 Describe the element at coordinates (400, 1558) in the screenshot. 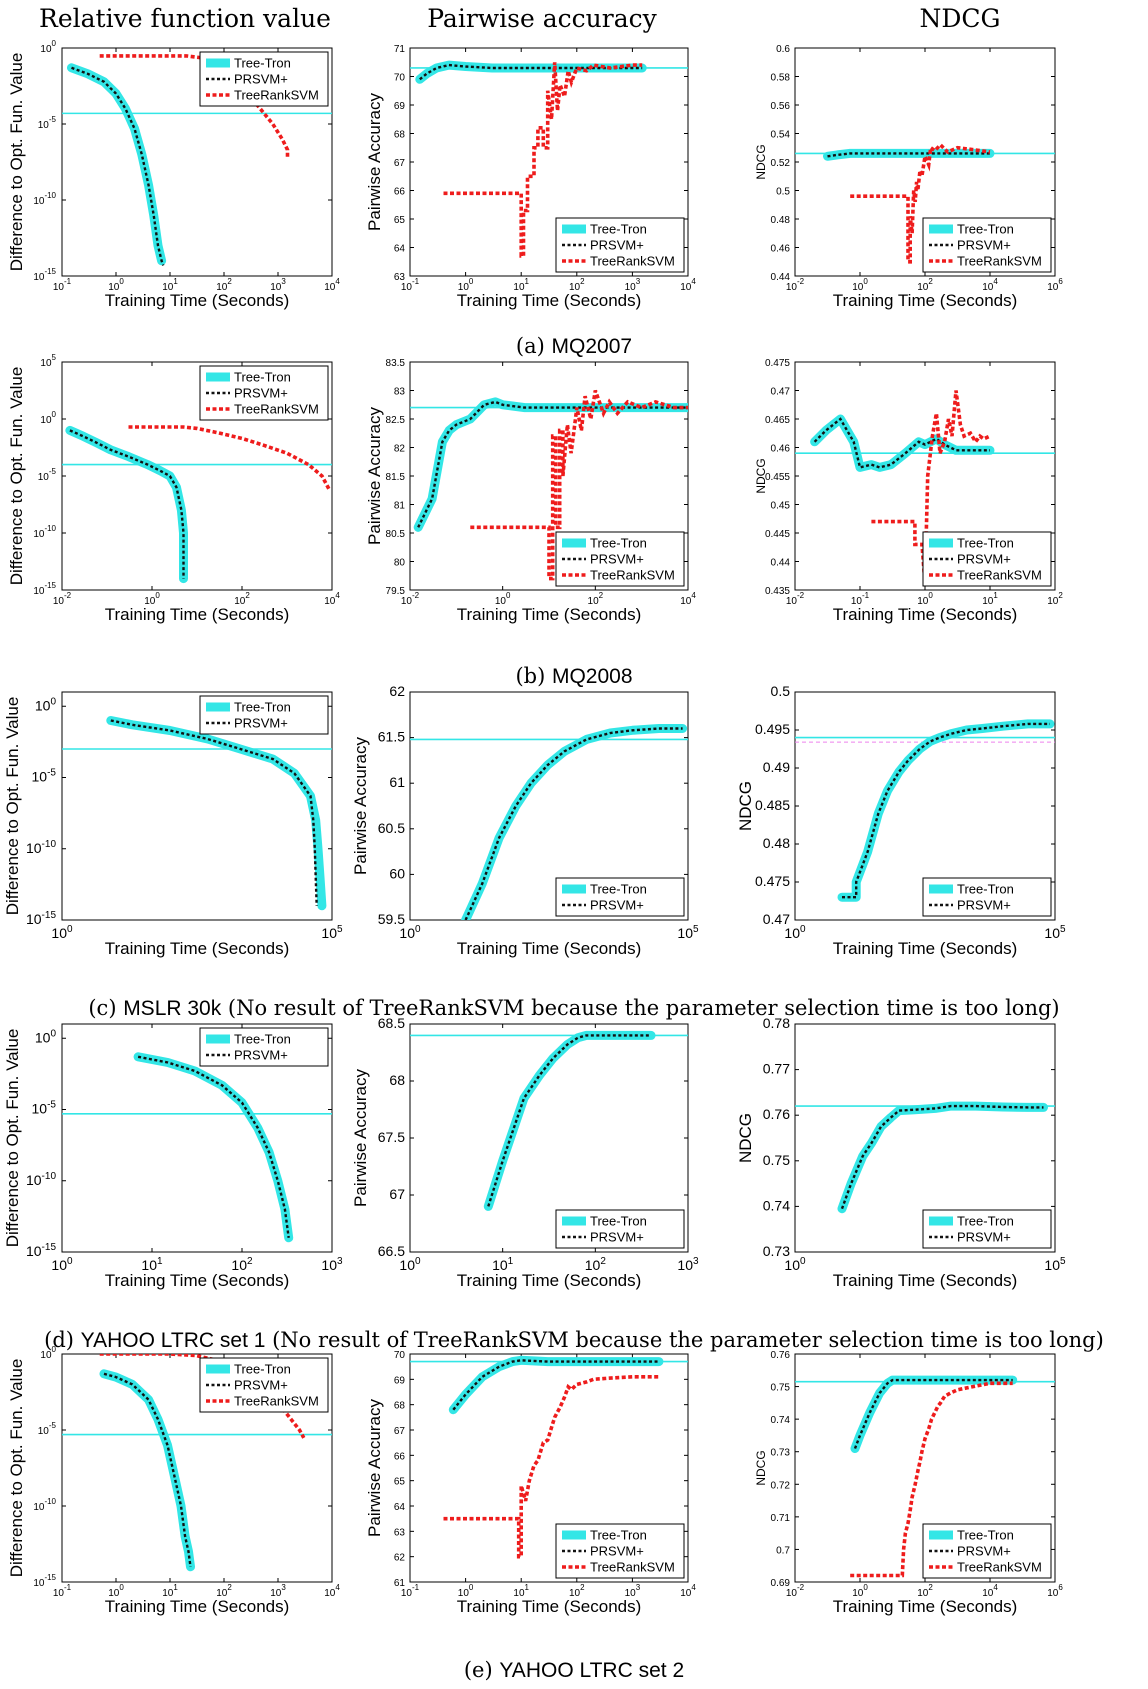

I see `y-tick-label: 62` at that location.